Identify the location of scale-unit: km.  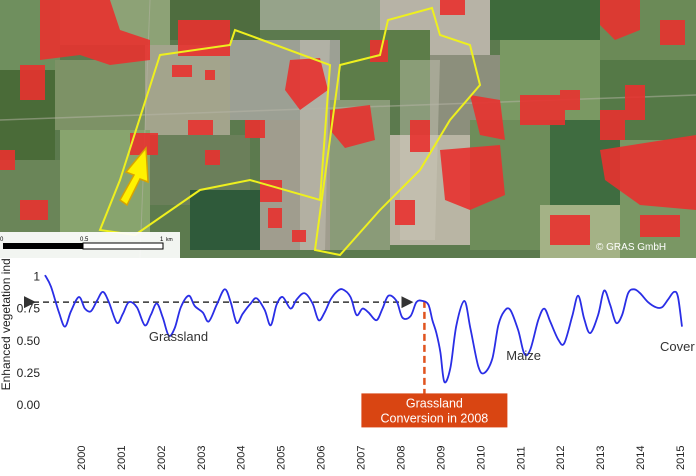
(169, 240).